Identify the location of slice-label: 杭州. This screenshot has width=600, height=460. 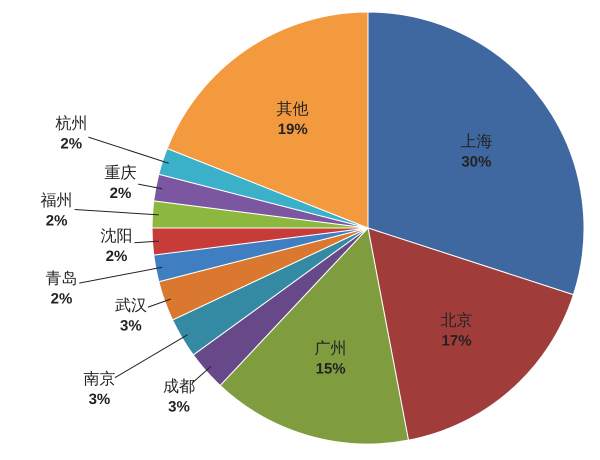
(71, 123).